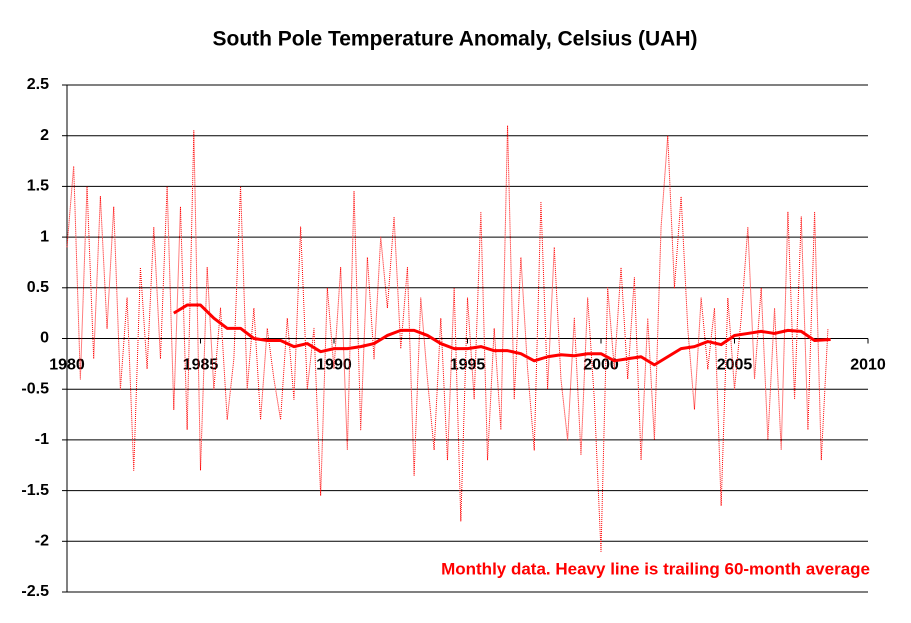 This screenshot has width=911, height=623. What do you see at coordinates (334, 365) in the screenshot?
I see `x-tick-label: 1990` at bounding box center [334, 365].